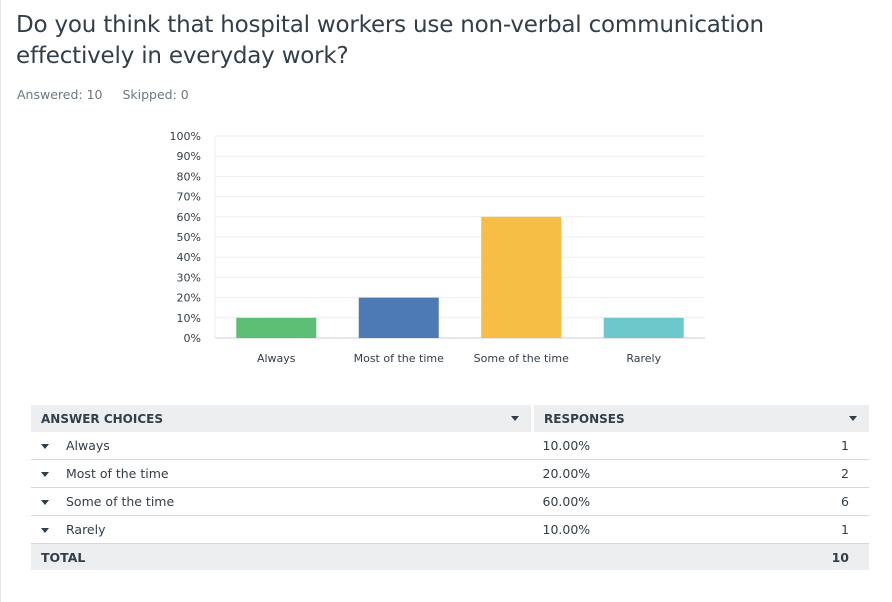  Describe the element at coordinates (460, 277) in the screenshot. I see `chart-bars` at that location.